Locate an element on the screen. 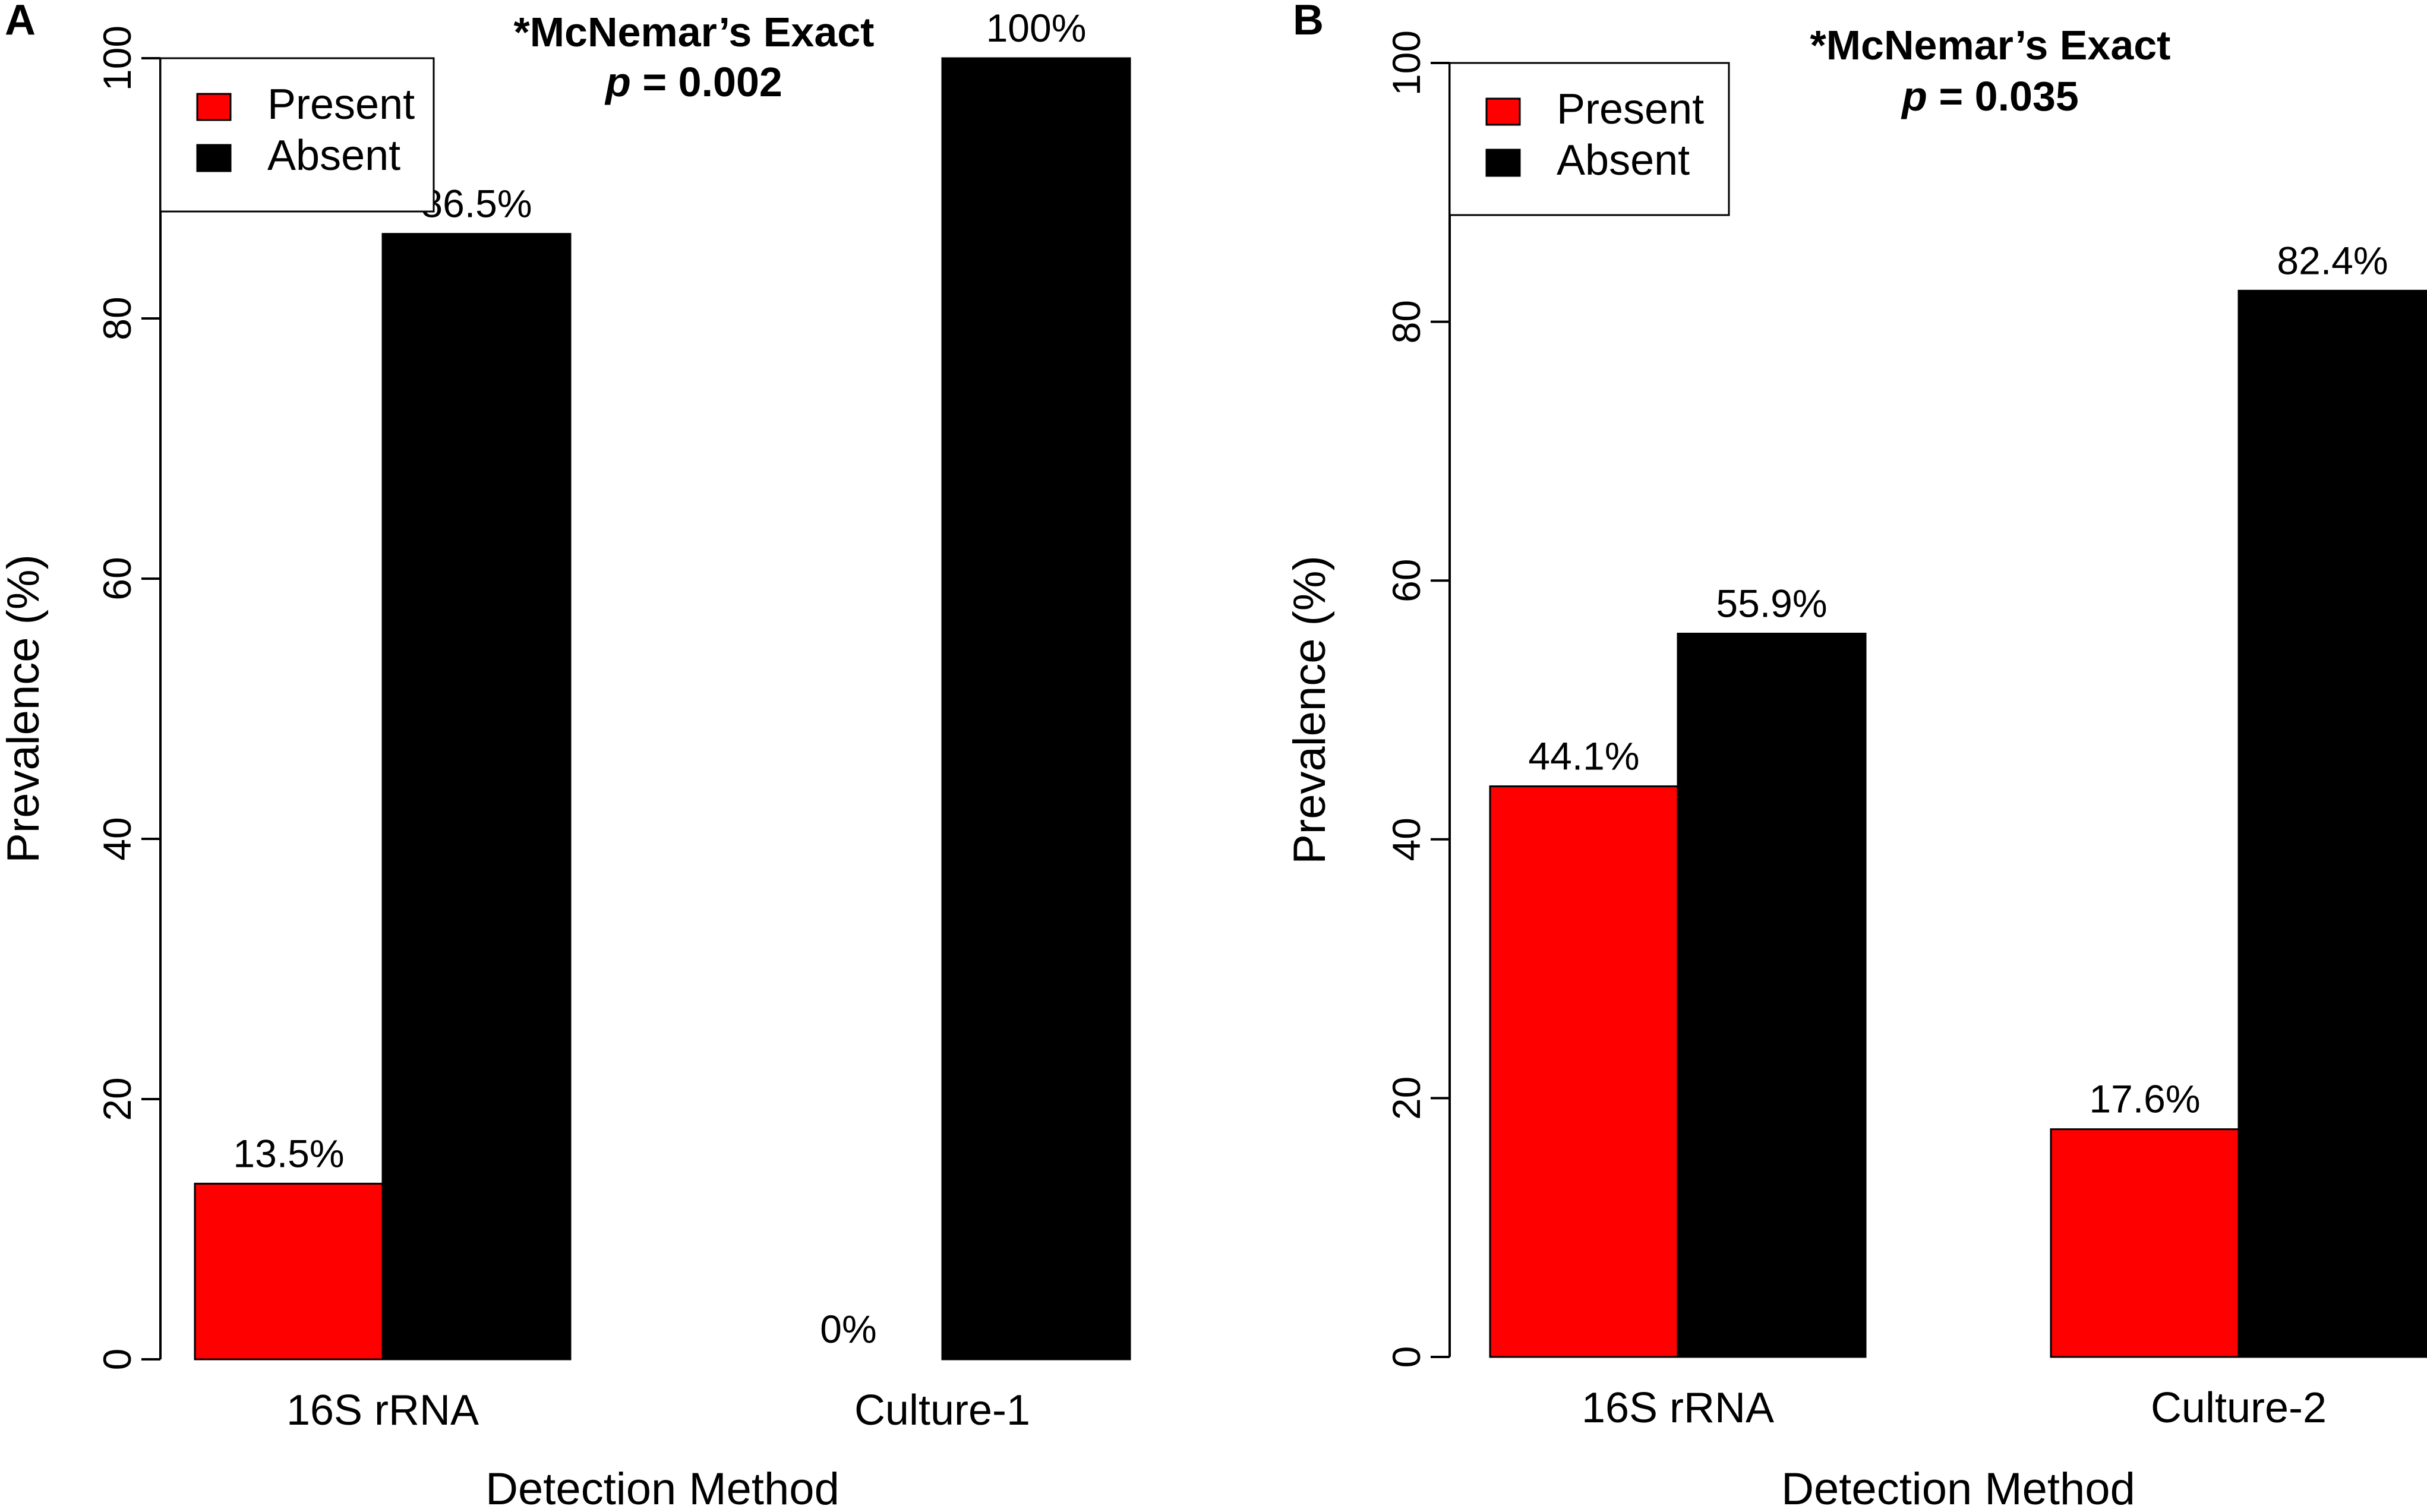  panel-letter: A is located at coordinates (20, 22).